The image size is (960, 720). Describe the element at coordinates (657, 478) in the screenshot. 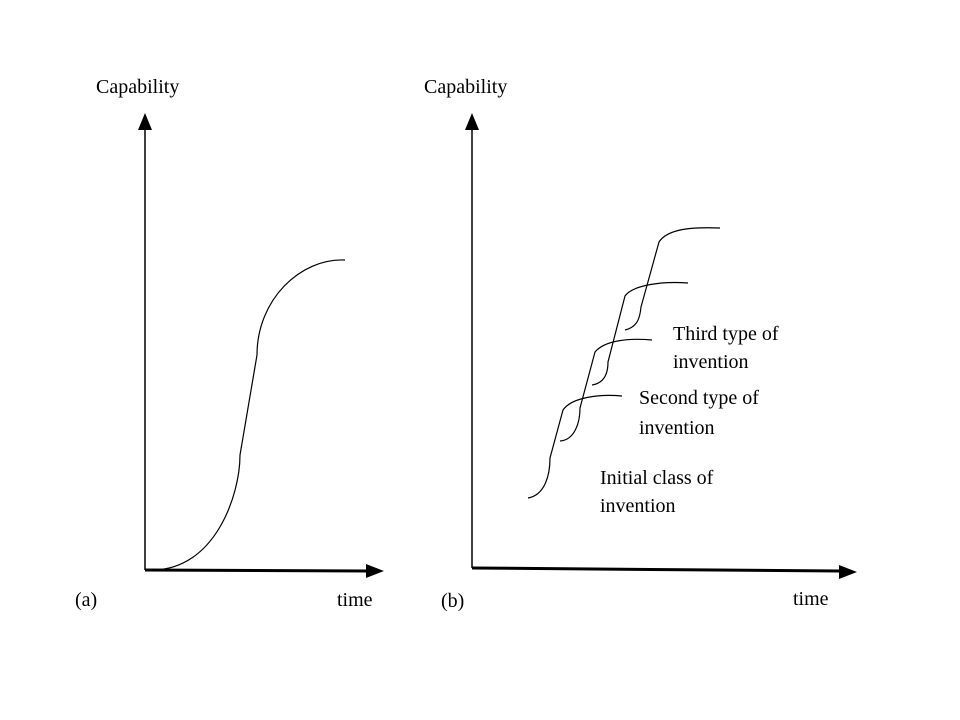

I see `panel-b-initial-label-line1: Initial class of` at that location.